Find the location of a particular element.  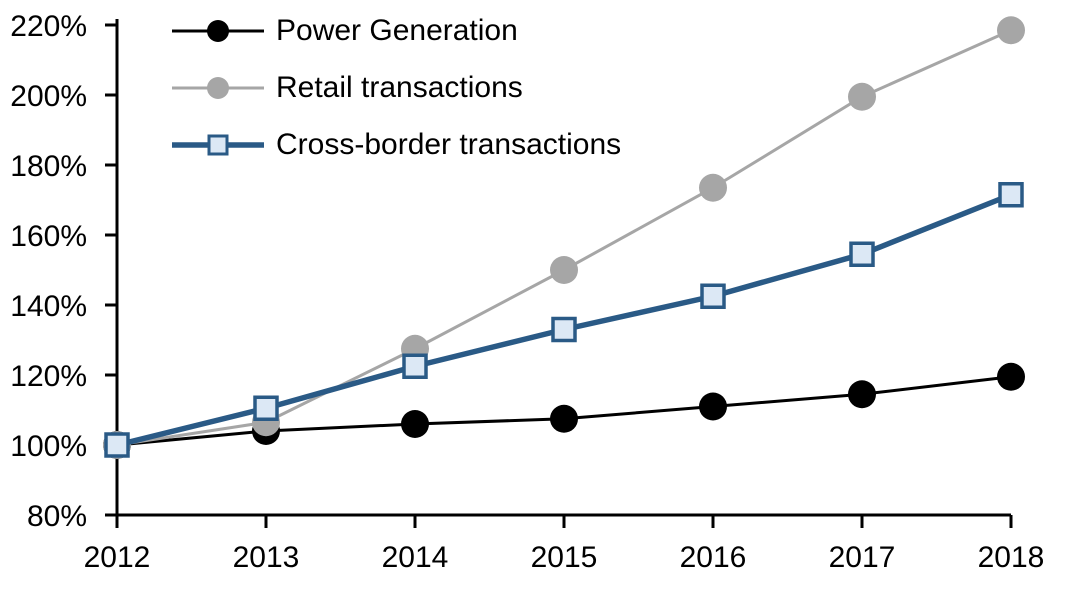

legend-item-cross-border-transactions: Cross-border transactions is located at coordinates (396, 144).